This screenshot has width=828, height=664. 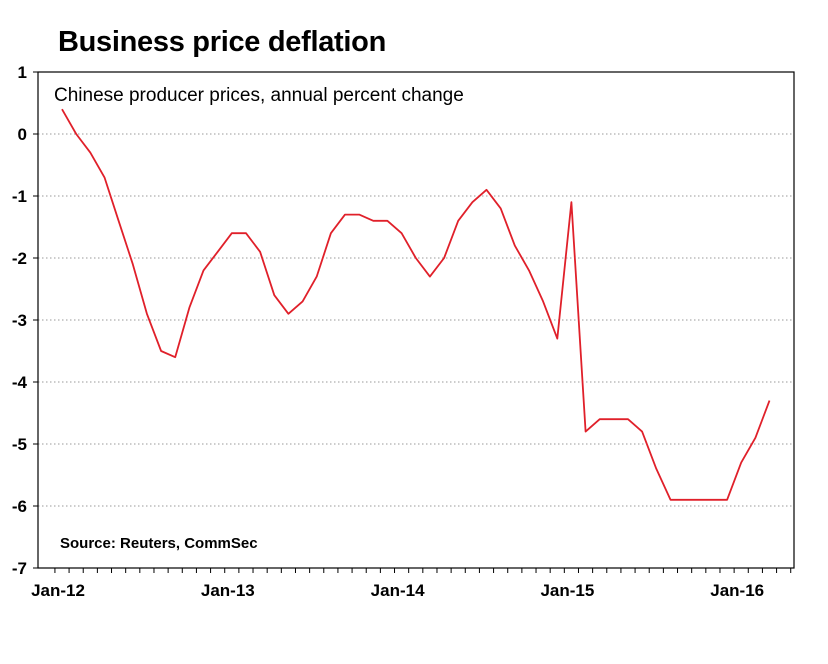 I want to click on y-tick-label: -1, so click(x=19, y=196).